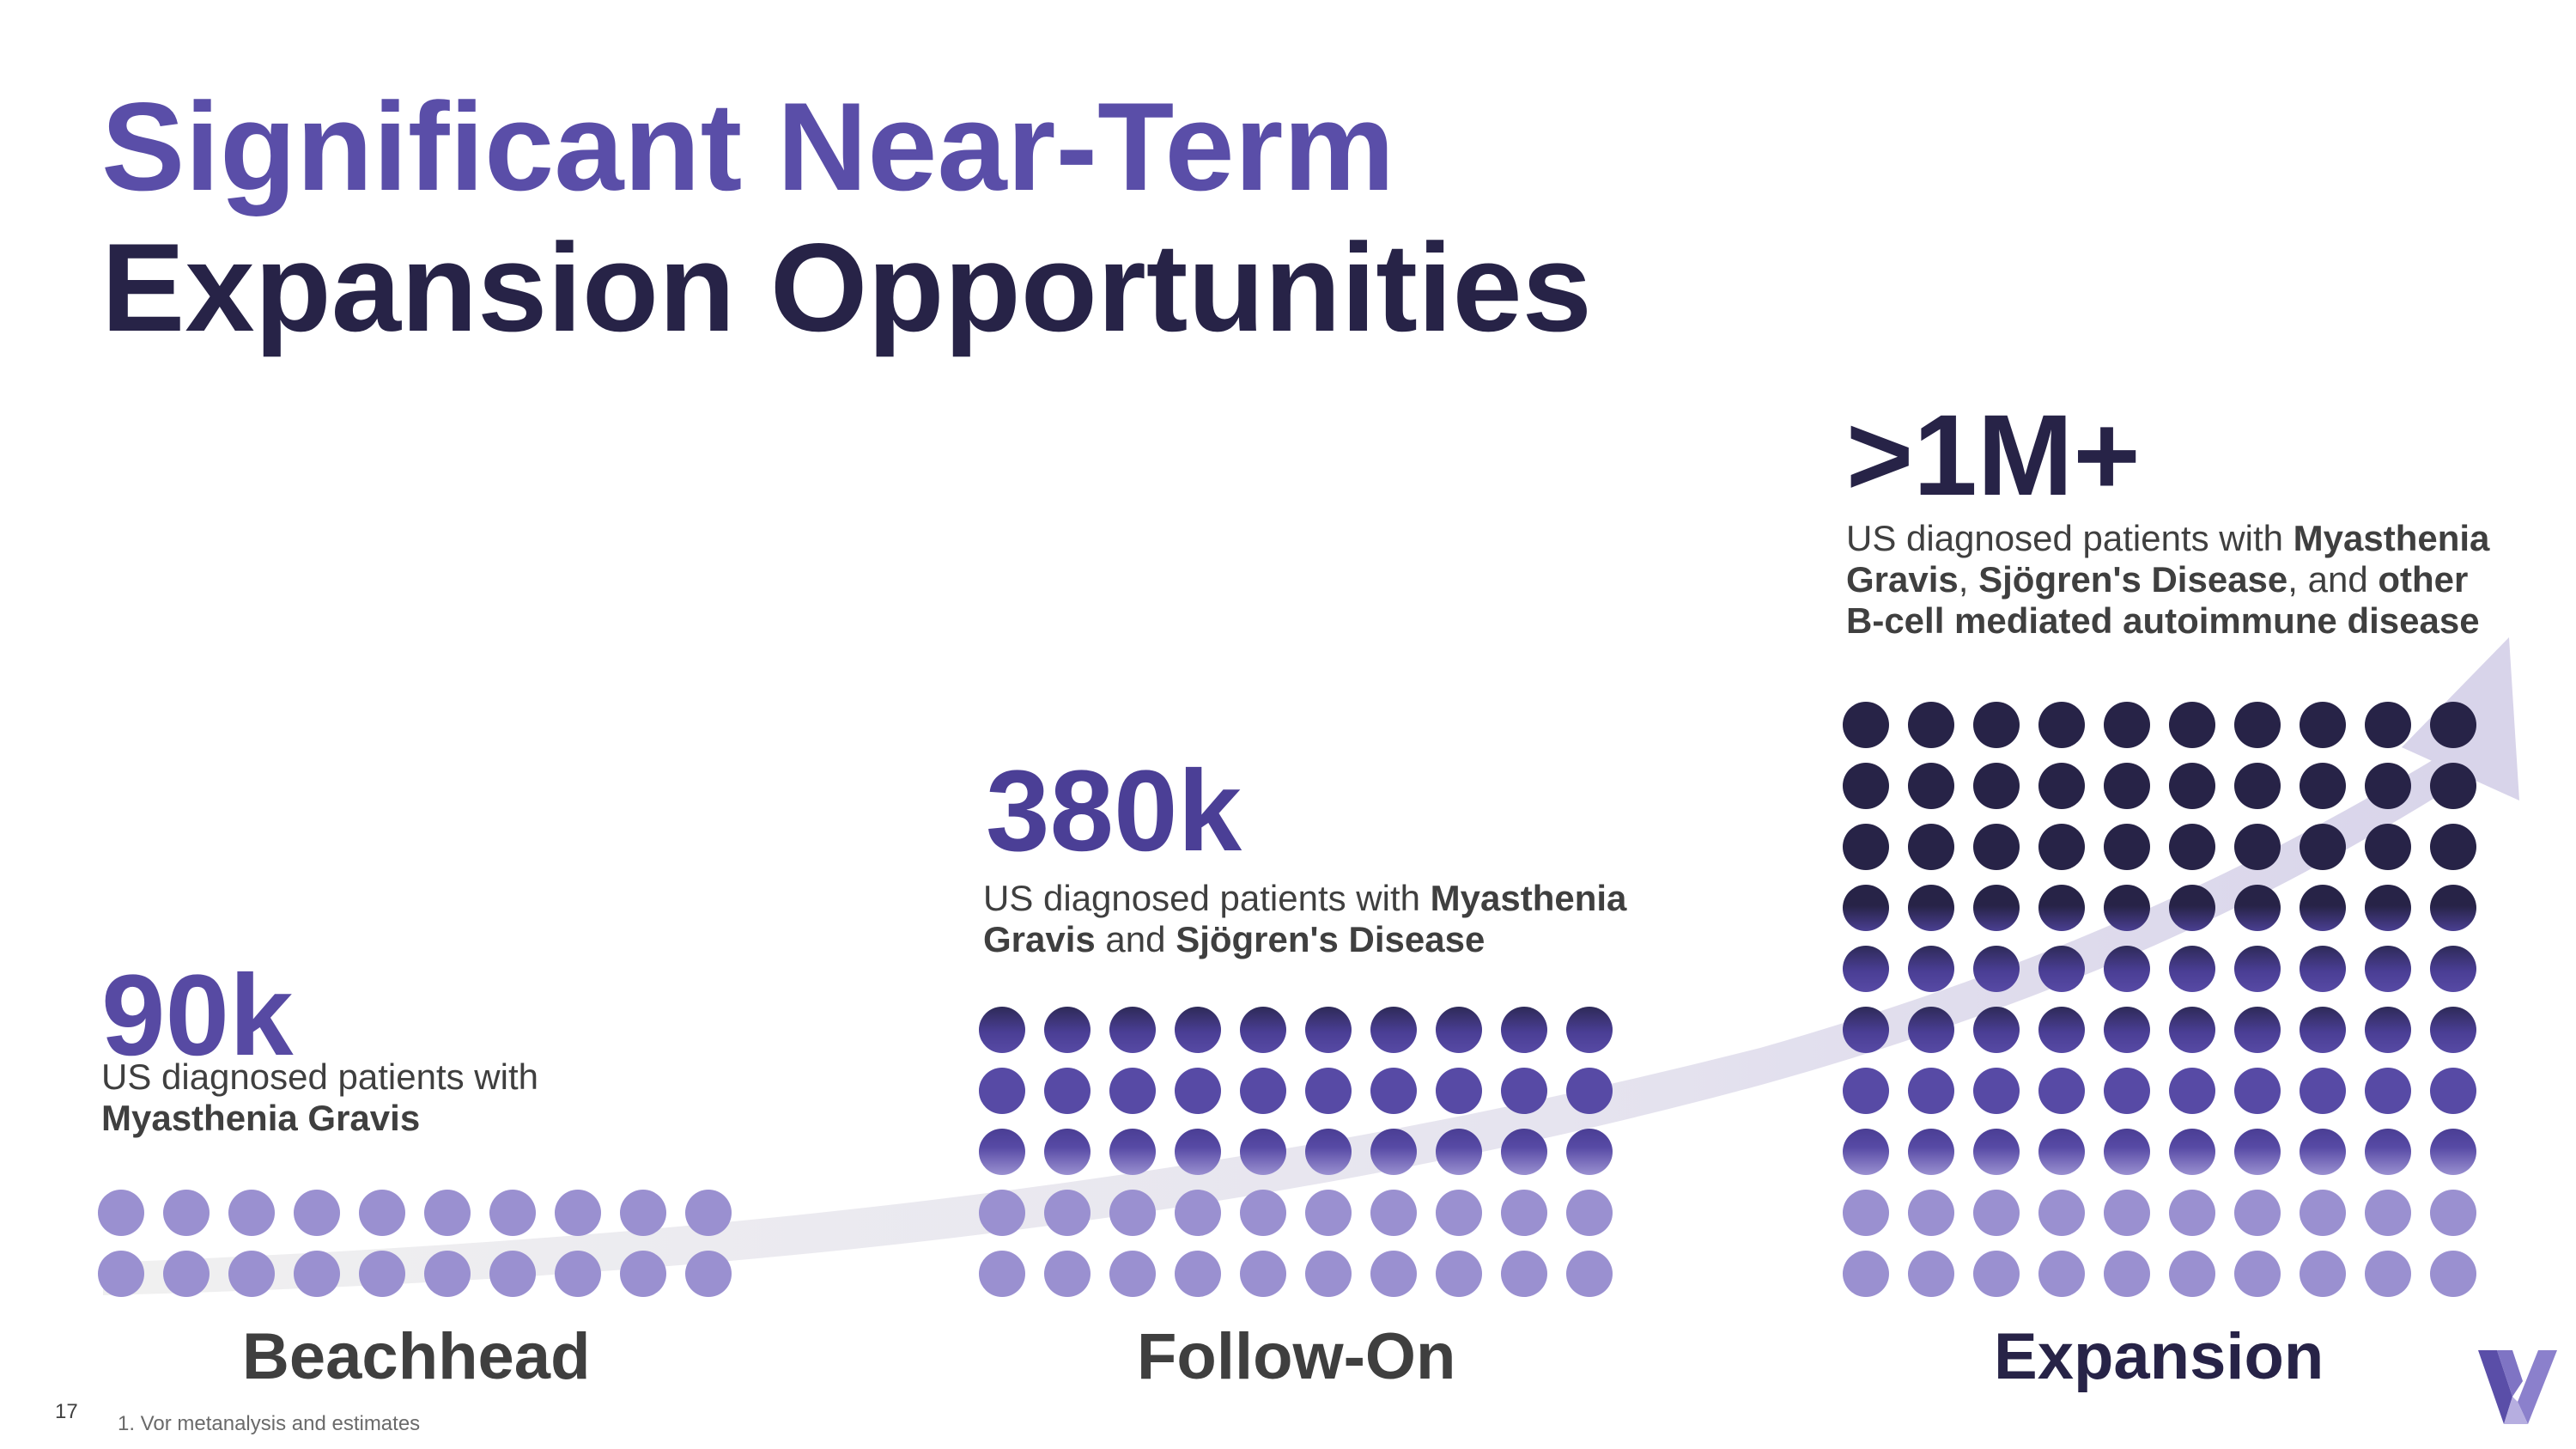  Describe the element at coordinates (748, 146) in the screenshot. I see `page-title-line-1: Significant Near-Term` at that location.